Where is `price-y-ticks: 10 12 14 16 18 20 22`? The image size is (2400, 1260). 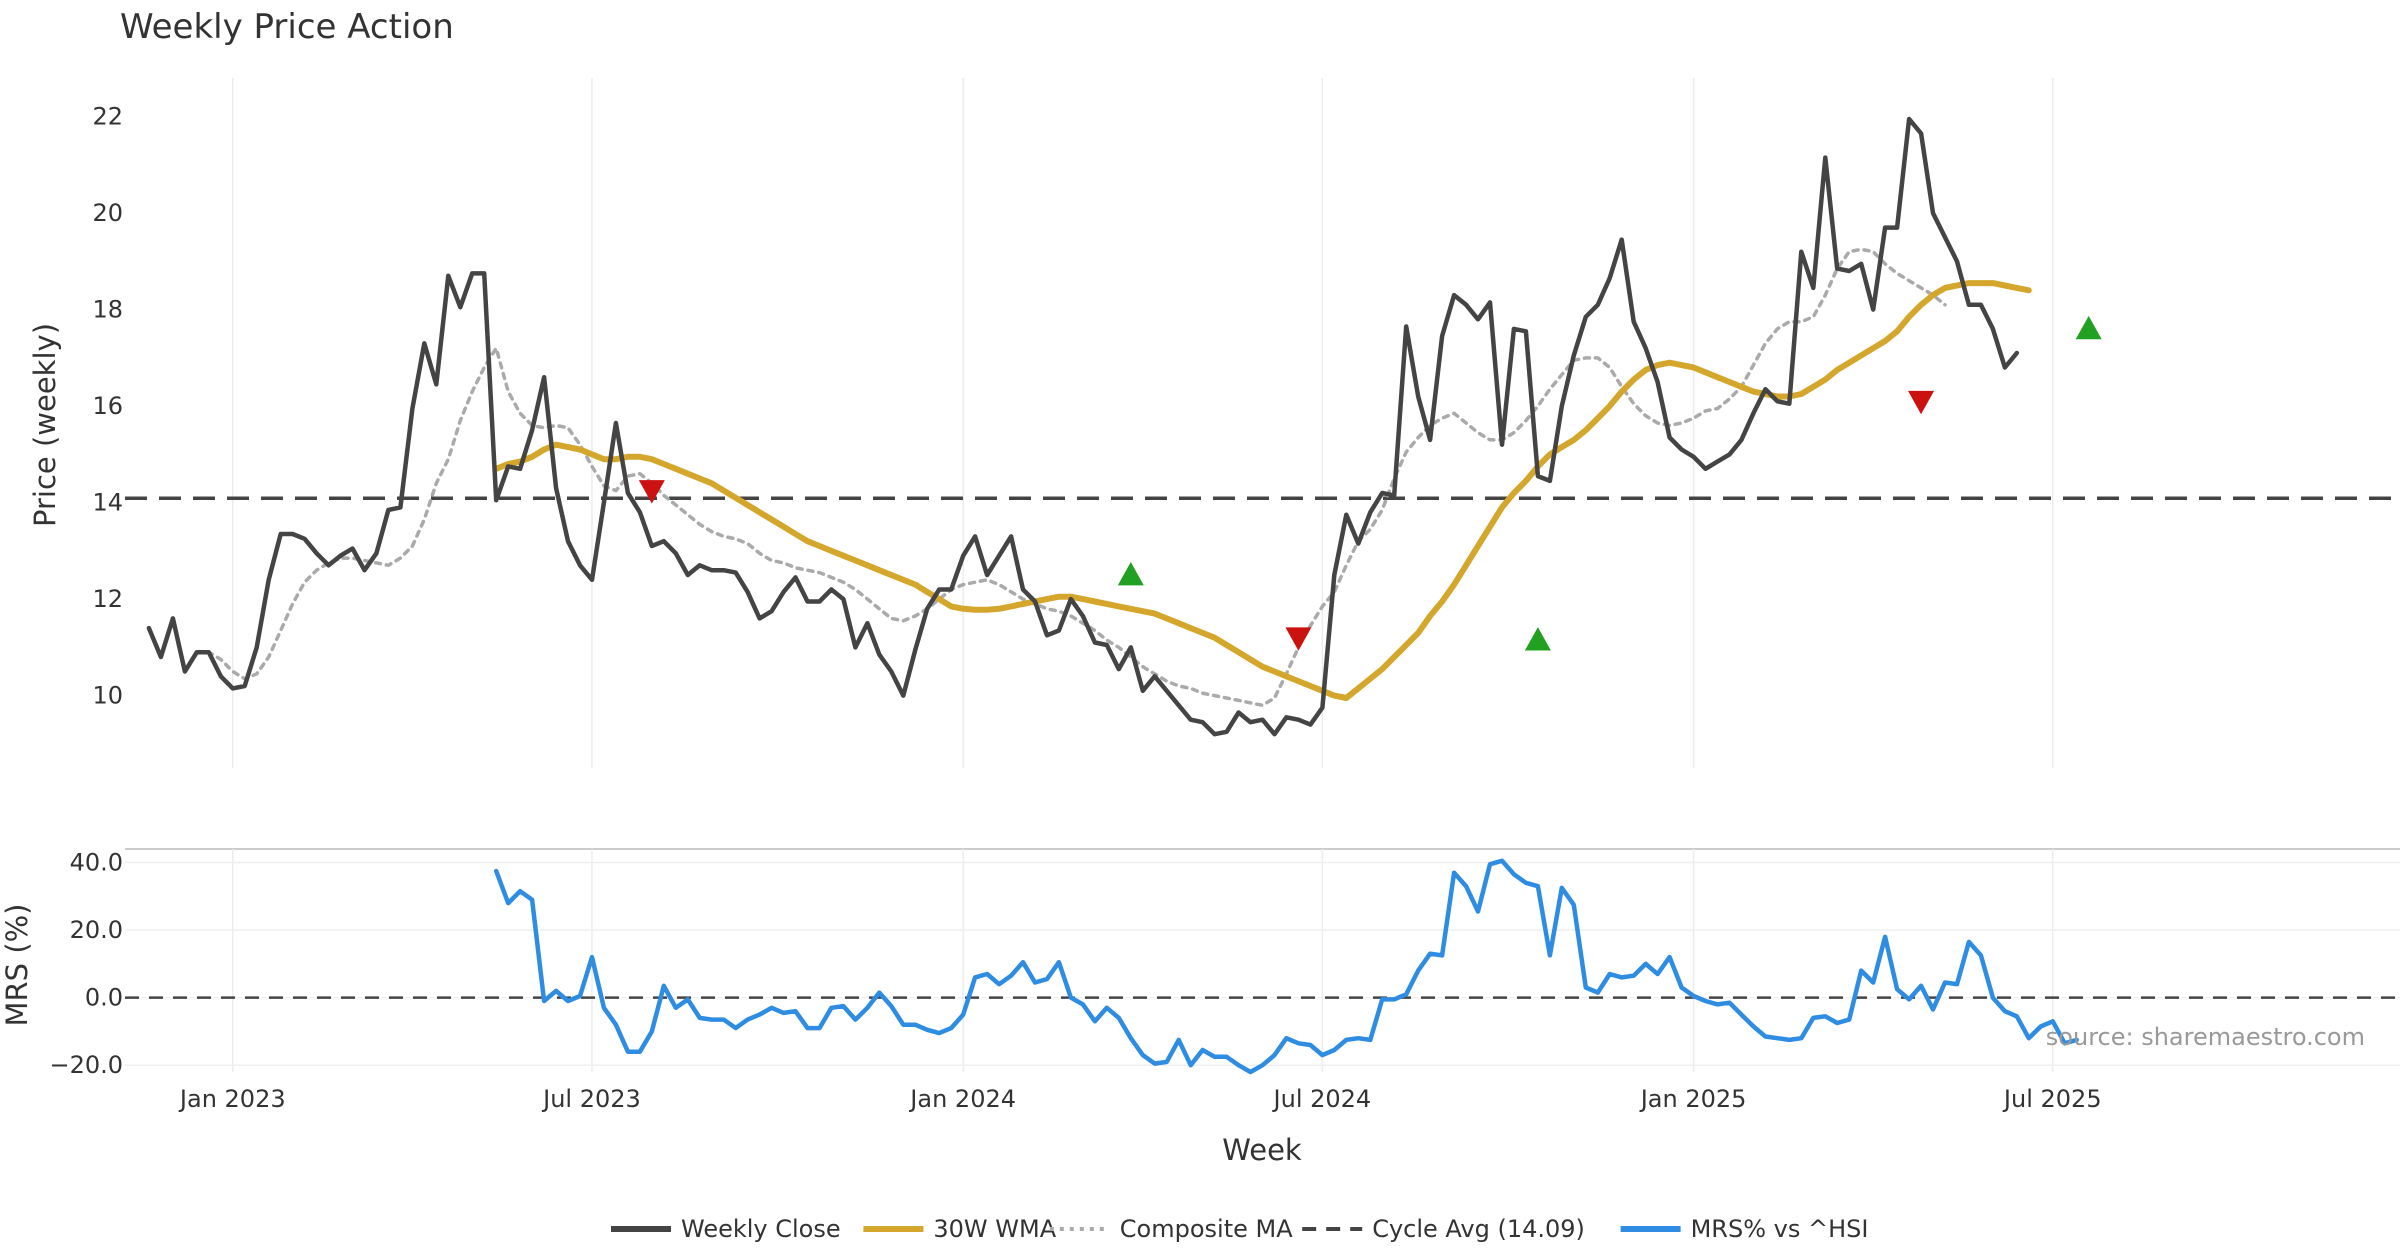
price-y-ticks: 10 12 14 16 18 20 22 is located at coordinates (107, 406).